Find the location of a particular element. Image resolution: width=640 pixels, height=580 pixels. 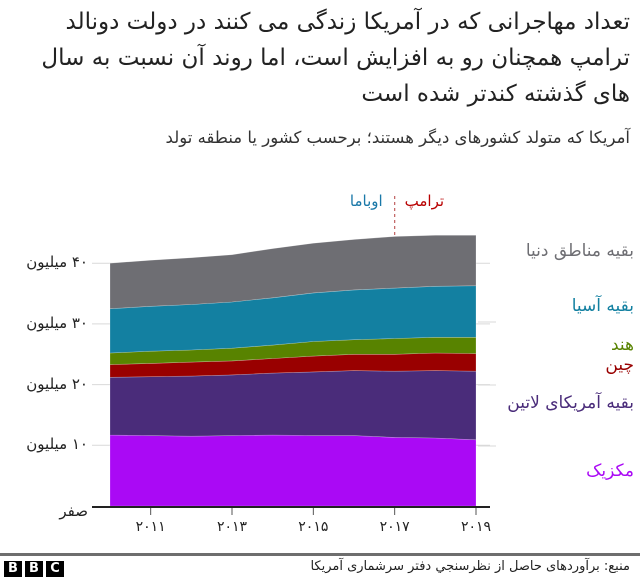

x-tick-label: ۲۰۱۷ is located at coordinates (394, 527).